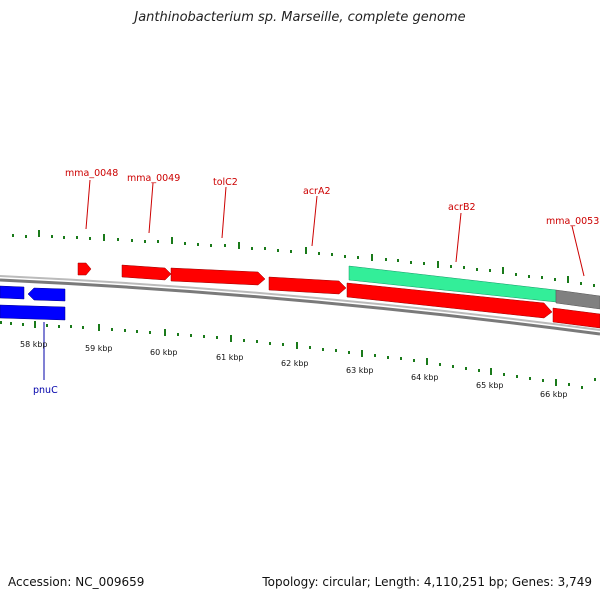 This screenshot has height=600, width=600. What do you see at coordinates (225, 182) in the screenshot?
I see `label-tolC2: tolC2` at bounding box center [225, 182].